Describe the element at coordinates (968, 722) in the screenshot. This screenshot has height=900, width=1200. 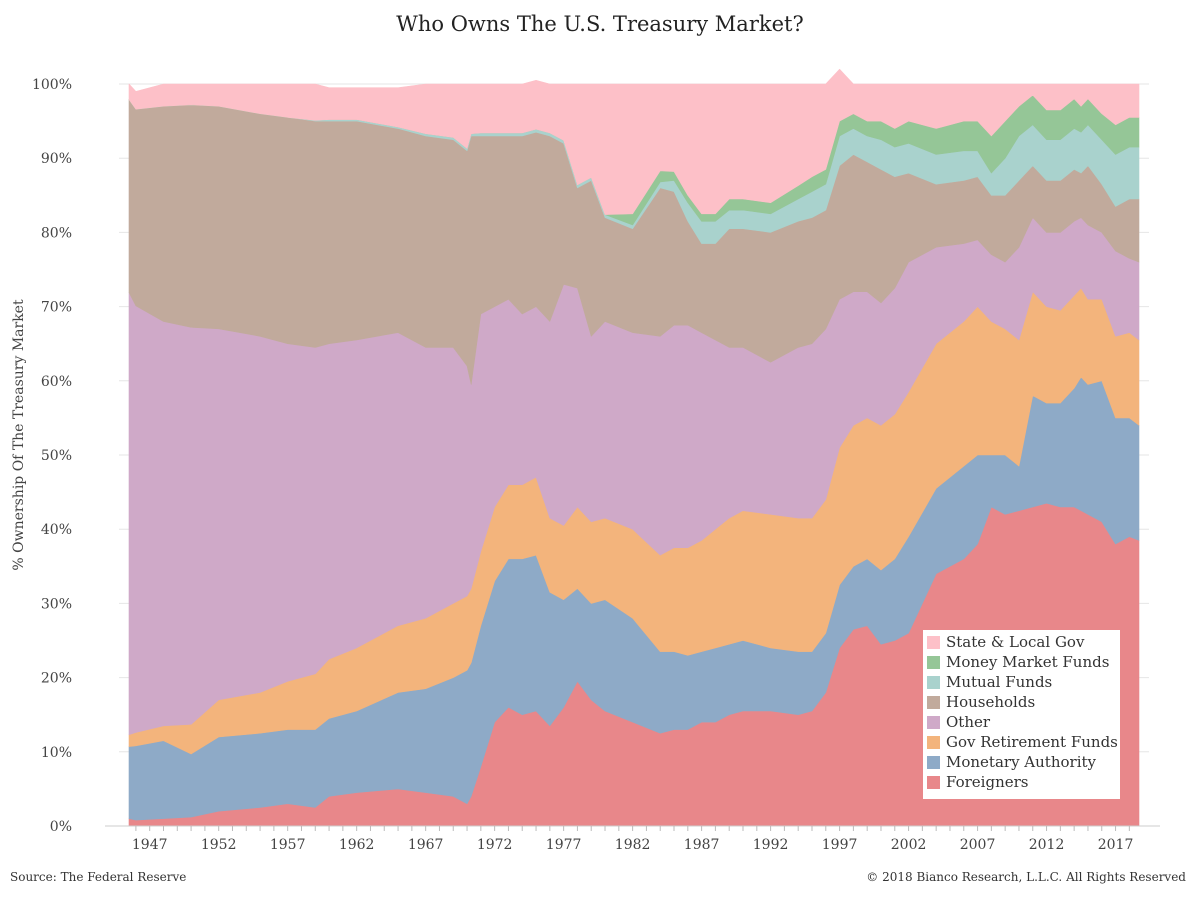
I see `legend-label: Other` at that location.